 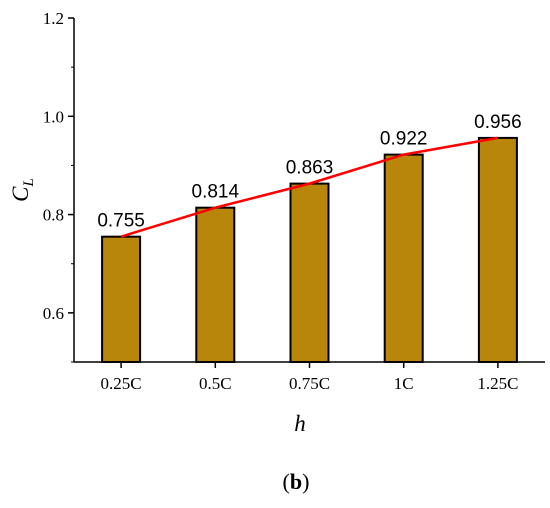 I want to click on y-axis-title-subscript: L, so click(x=29, y=182).